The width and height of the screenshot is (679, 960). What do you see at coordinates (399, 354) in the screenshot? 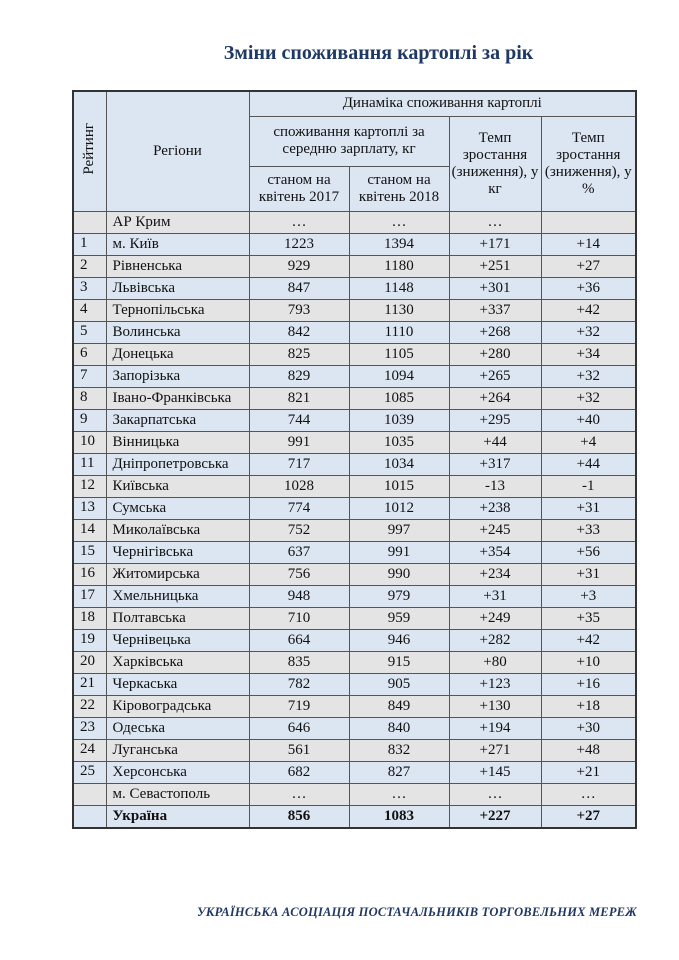
I see `cell-v2018: 1105` at bounding box center [399, 354].